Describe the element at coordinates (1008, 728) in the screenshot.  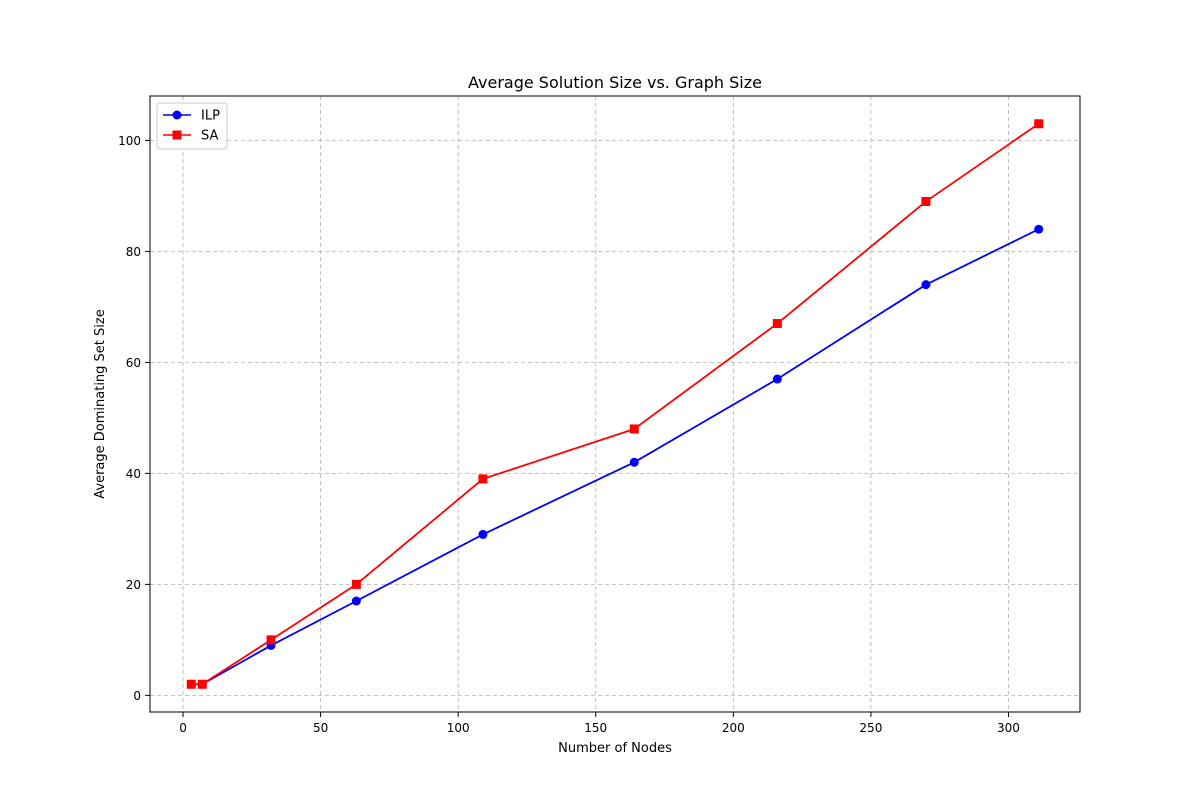
I see `x-tick-label: 300` at that location.